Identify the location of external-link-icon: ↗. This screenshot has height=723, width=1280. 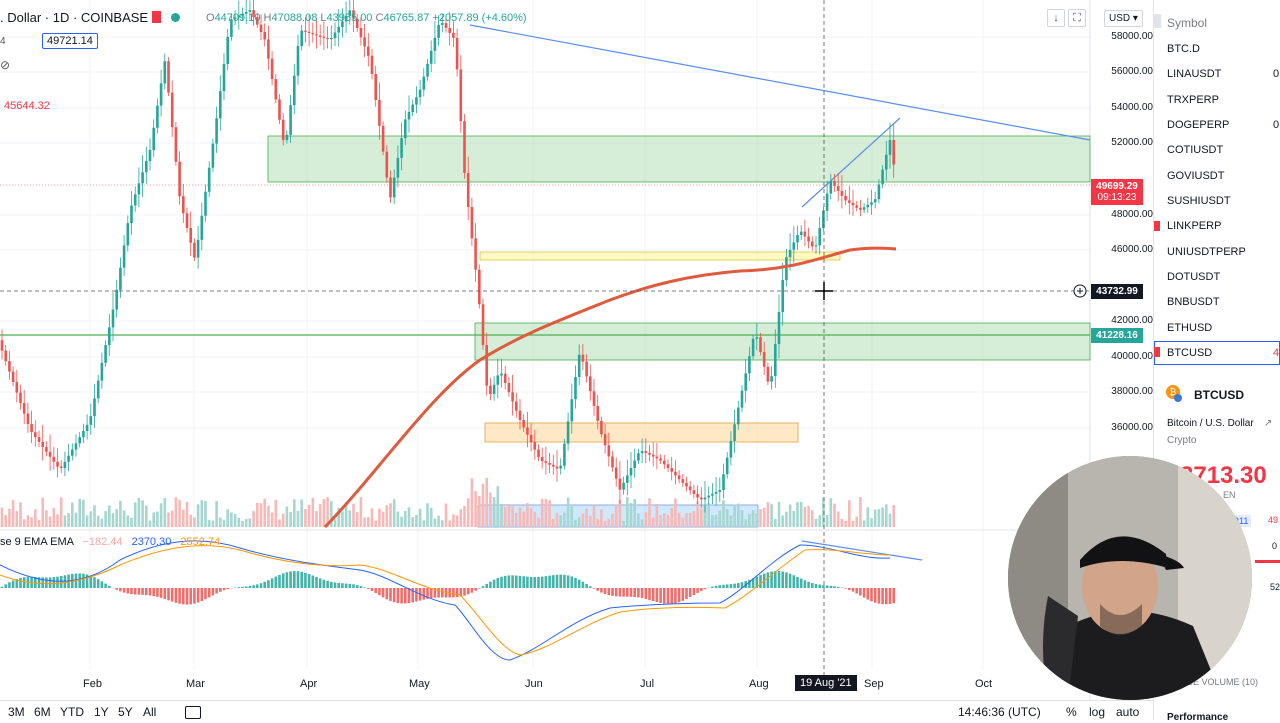
(1268, 423).